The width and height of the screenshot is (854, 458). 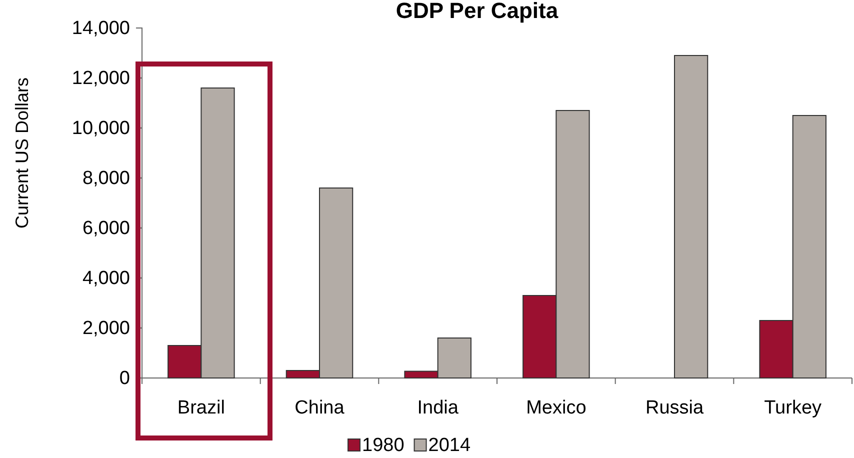 I want to click on x-tick-label: India, so click(x=438, y=407).